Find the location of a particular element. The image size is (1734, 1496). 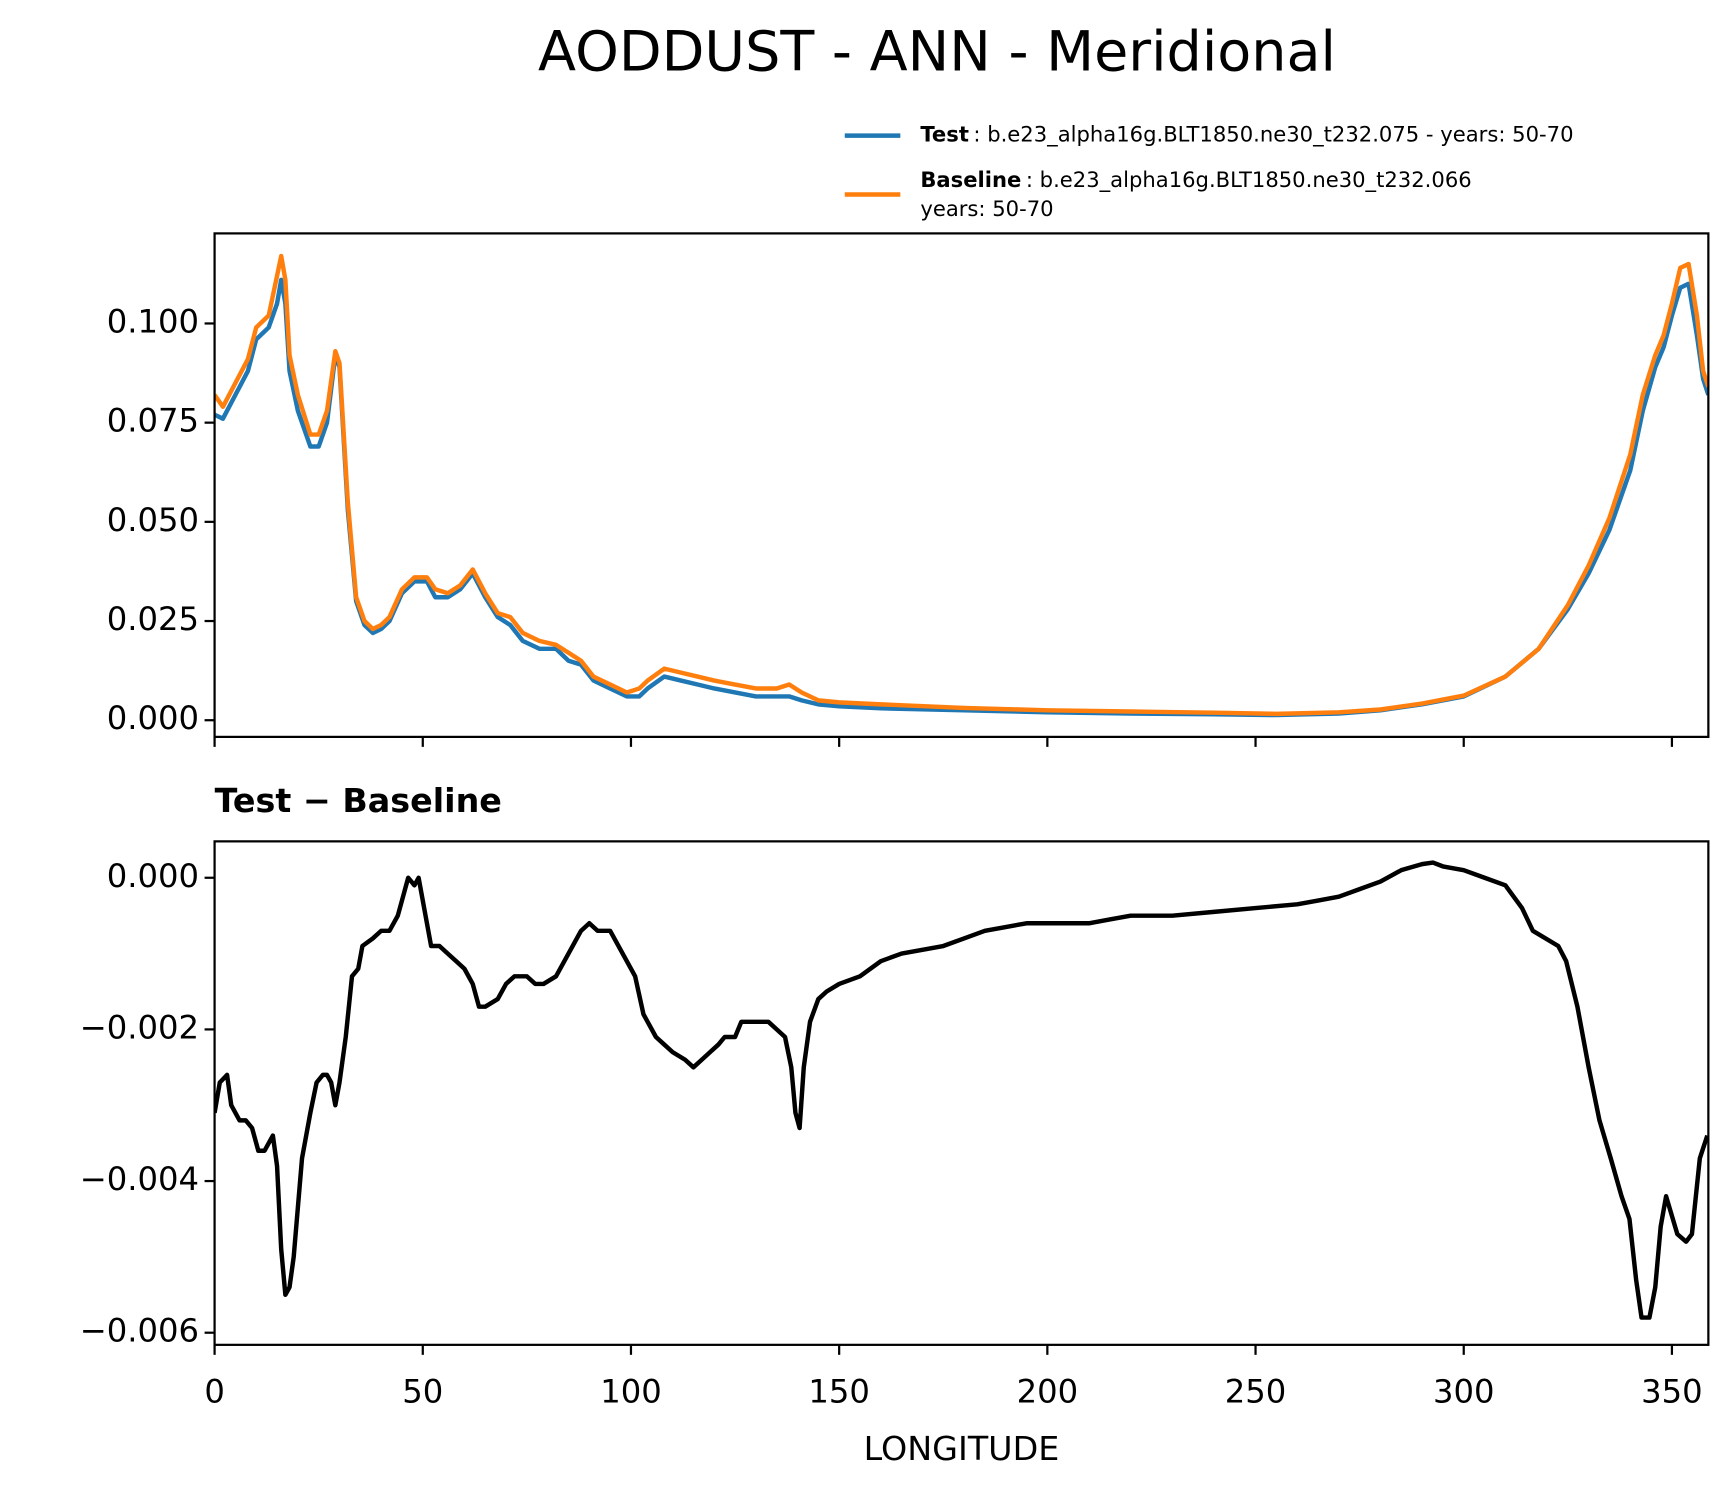

y-tick-label: 0.075 is located at coordinates (153, 421).